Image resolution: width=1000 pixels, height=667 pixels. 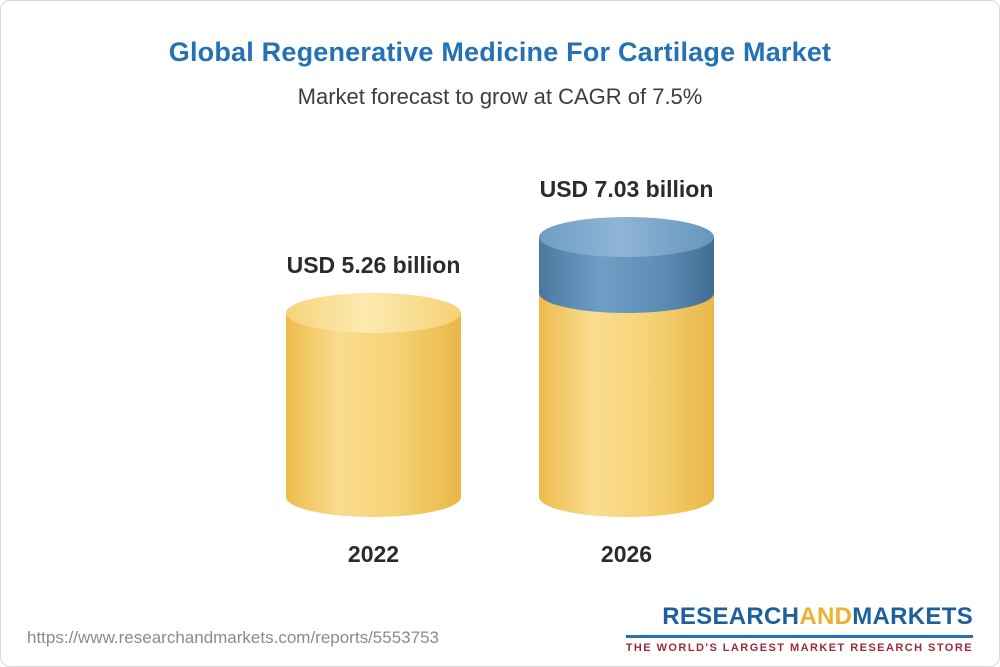 I want to click on logo-word-and: AND, so click(x=826, y=616).